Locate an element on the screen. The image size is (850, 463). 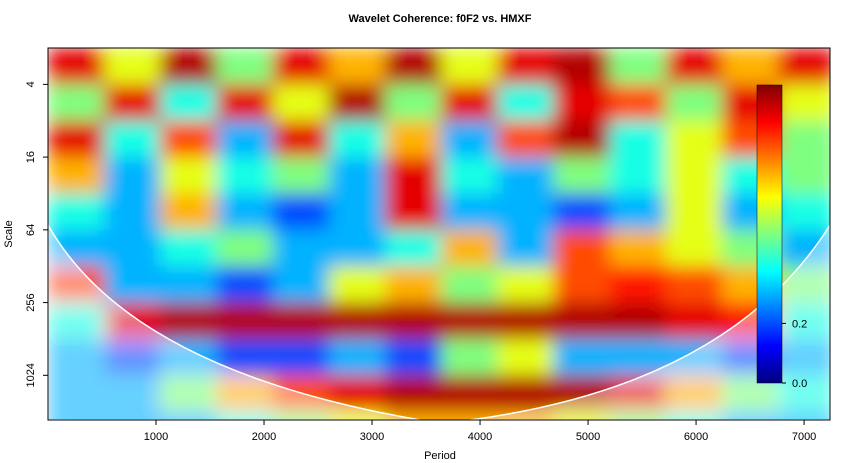
x-tick-label: 2000 is located at coordinates (264, 437).